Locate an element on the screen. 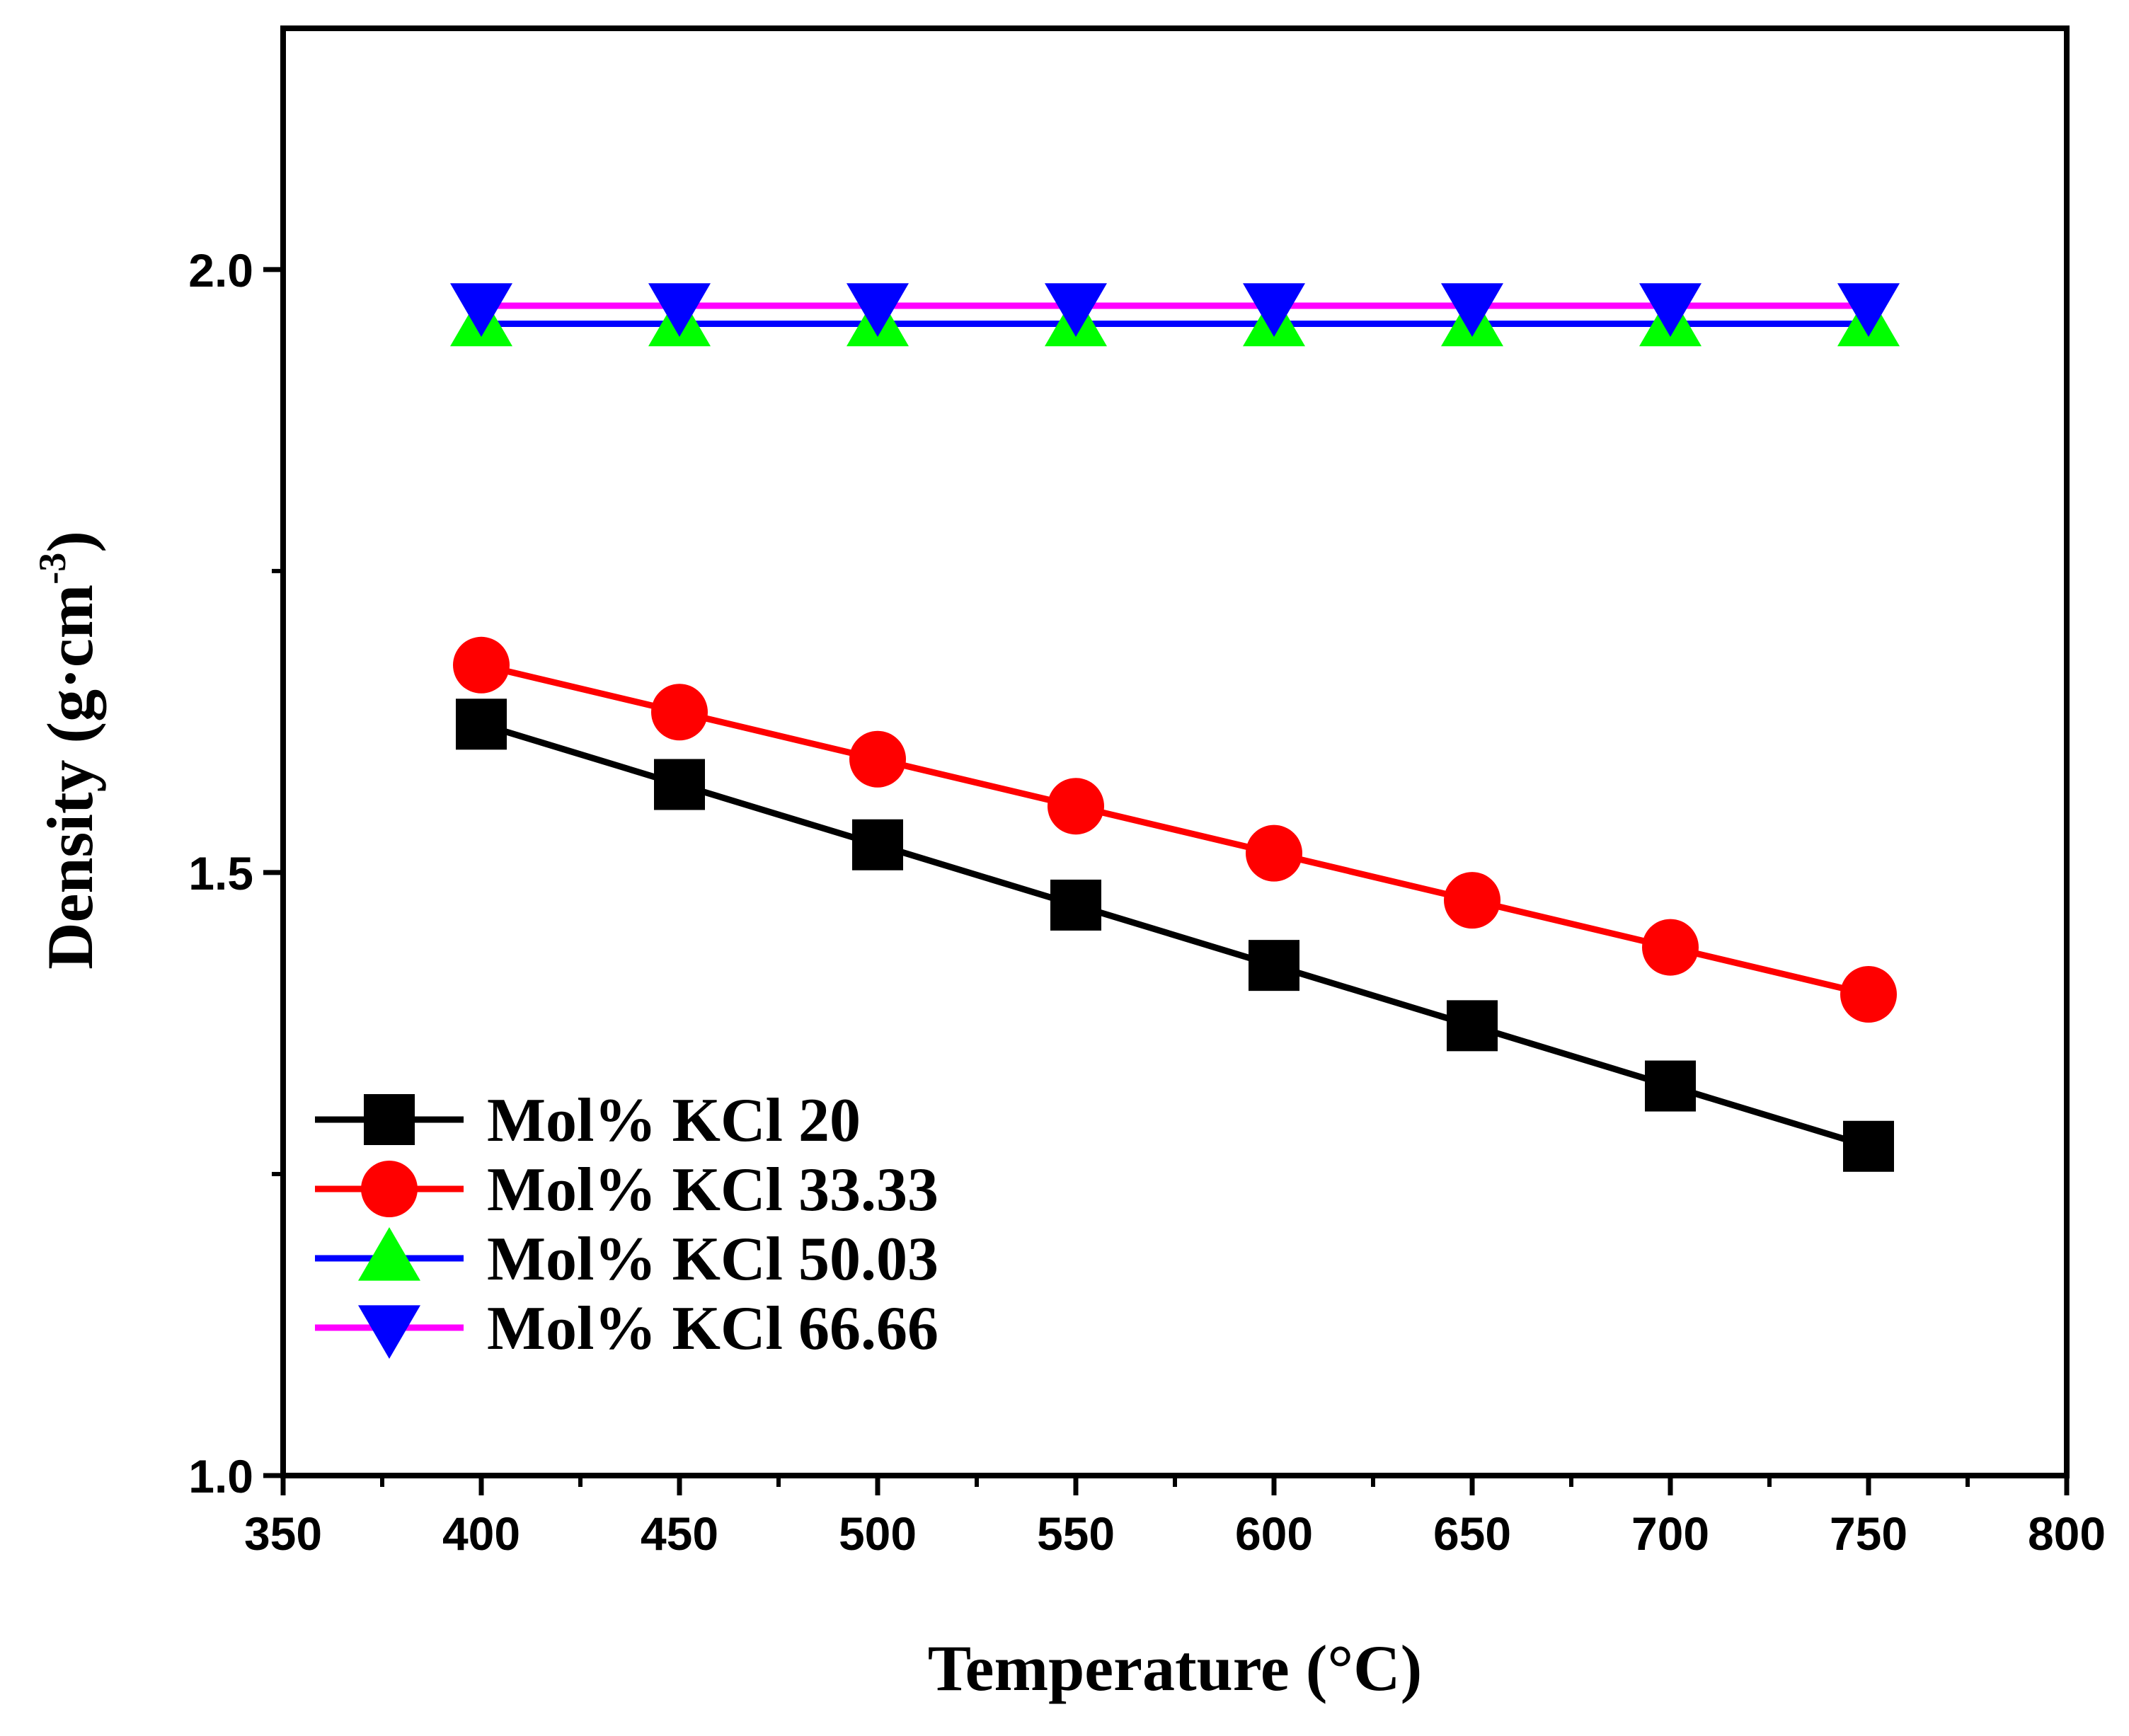 This screenshot has height=1736, width=2129. series-line is located at coordinates (1175, 830).